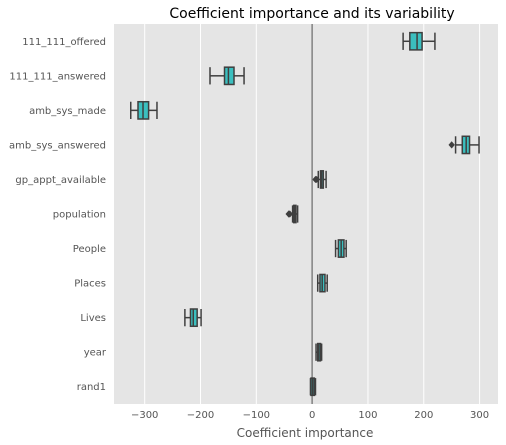 Image resolution: width=506 pixels, height=445 pixels. Describe the element at coordinates (423, 415) in the screenshot. I see `x-tick-label: 200` at that location.